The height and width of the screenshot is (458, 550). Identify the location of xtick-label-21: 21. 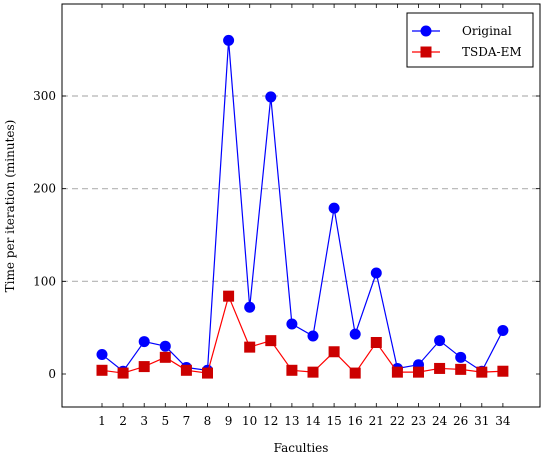
(376, 421).